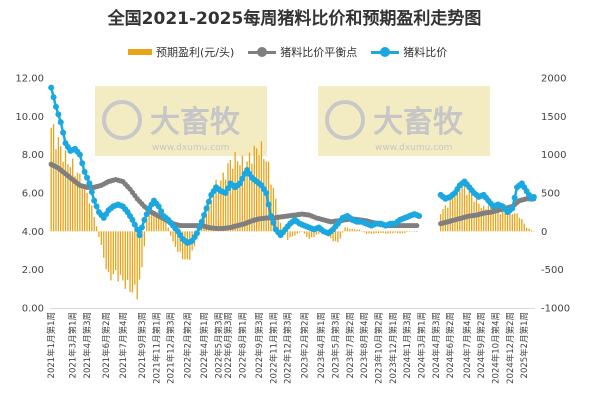  What do you see at coordinates (29, 79) in the screenshot?
I see `y-left-tick-label: 12.00` at bounding box center [29, 79].